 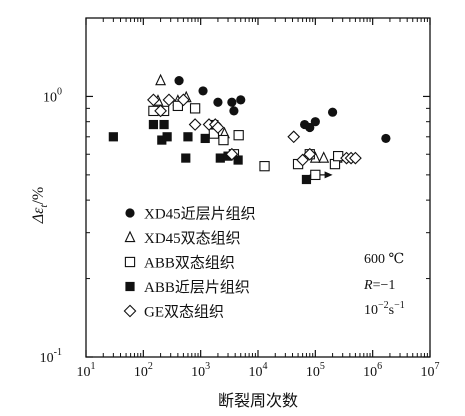 I want to click on strain-rate-exp: −2, so click(x=383, y=305).